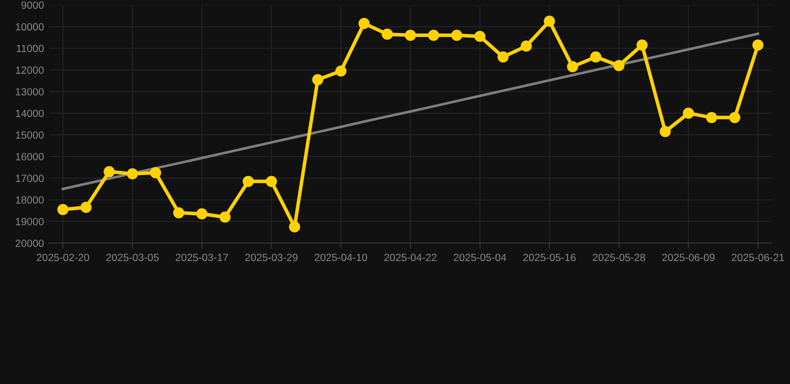  Describe the element at coordinates (202, 258) in the screenshot. I see `x-tick-label: 2025-03-17` at that location.